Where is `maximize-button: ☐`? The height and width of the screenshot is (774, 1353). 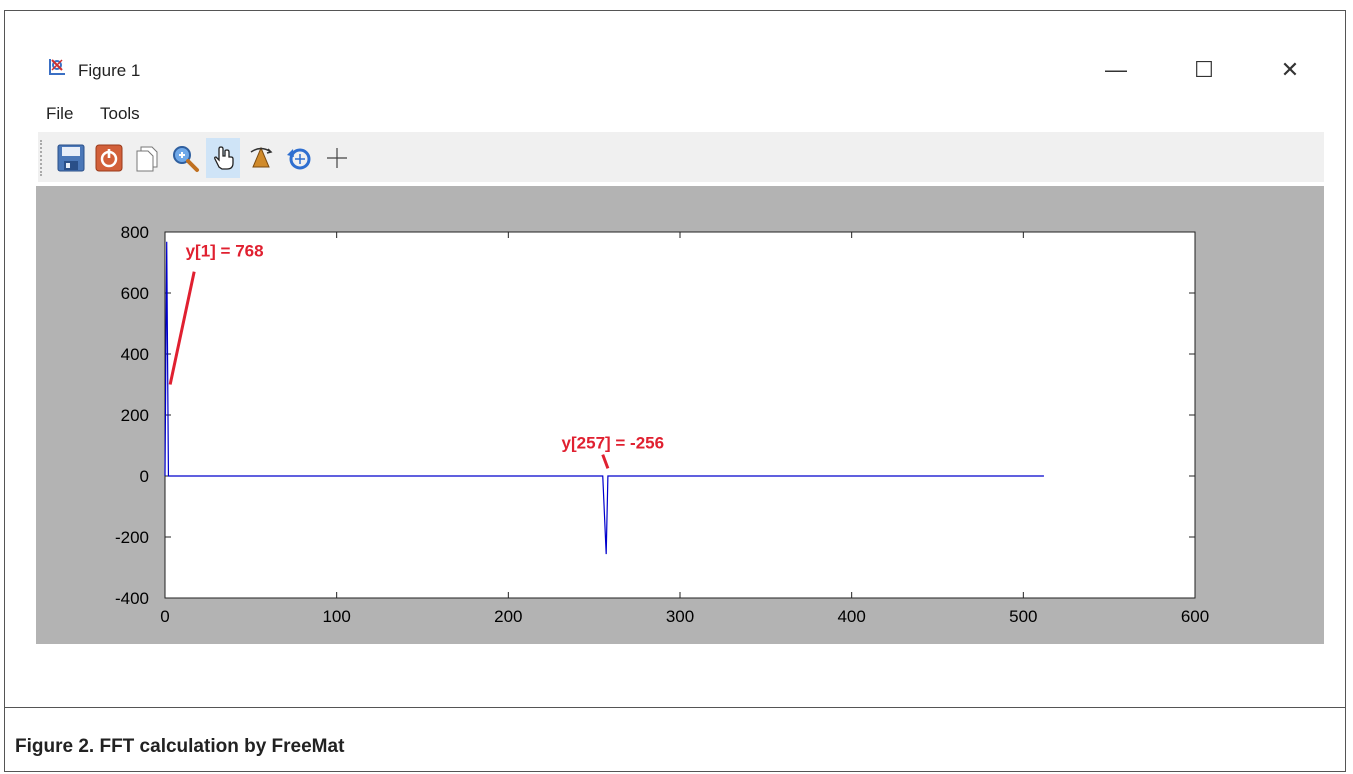 maximize-button: ☐ is located at coordinates (1204, 69).